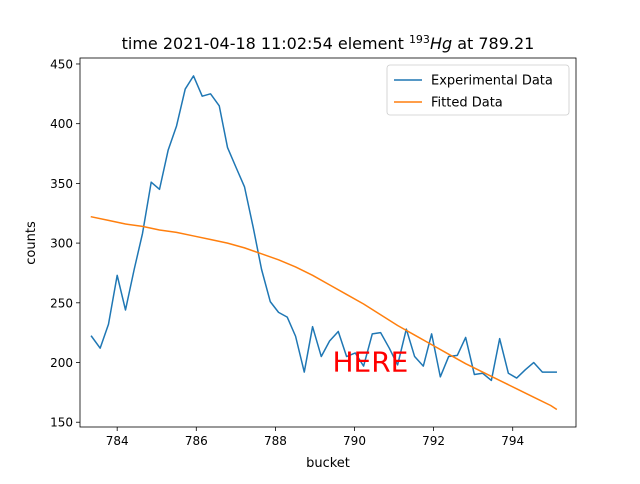 This screenshot has width=640, height=484. Describe the element at coordinates (61, 244) in the screenshot. I see `y-tick-label: 300` at that location.